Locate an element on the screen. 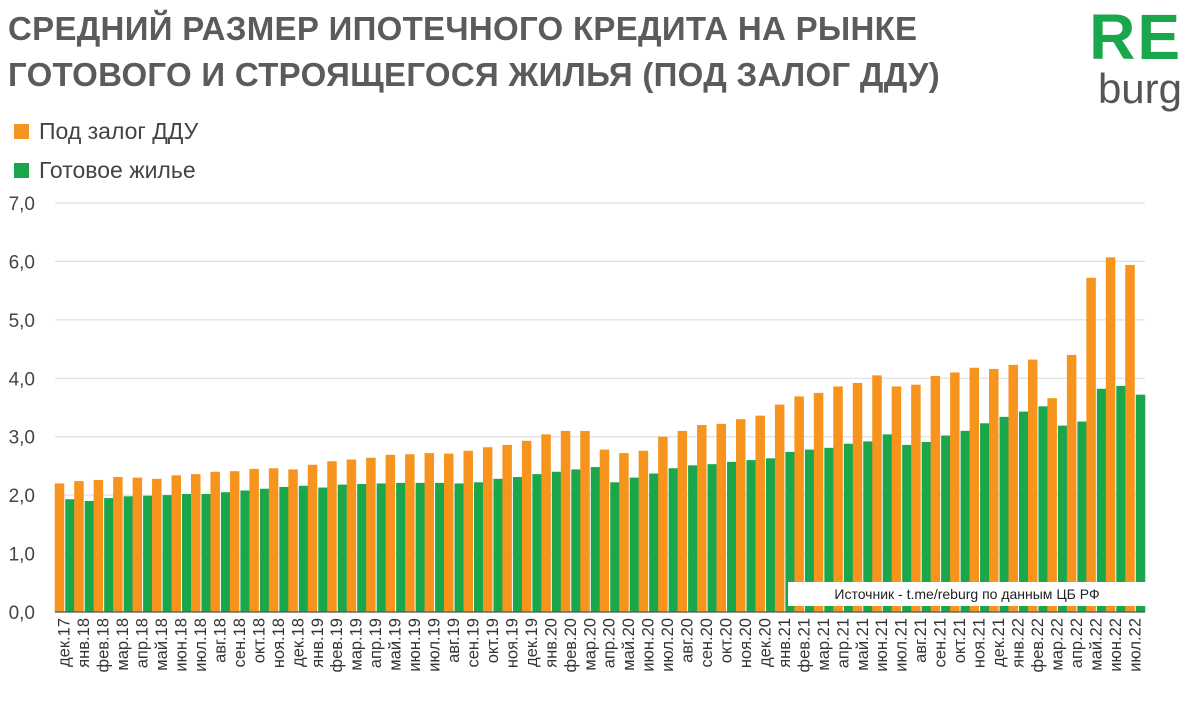  x-tick-label: окт.21 is located at coordinates (960, 640).